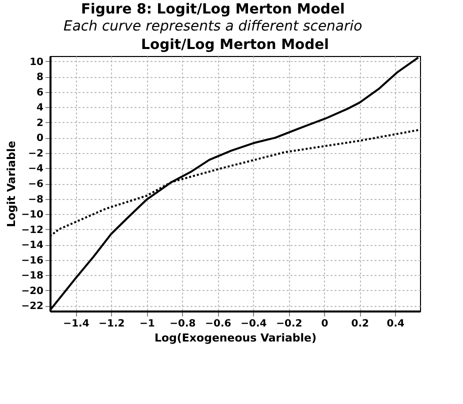 This screenshot has height=404, width=463. What do you see at coordinates (37, 62) in the screenshot?
I see `y-tick-label: 10` at bounding box center [37, 62].